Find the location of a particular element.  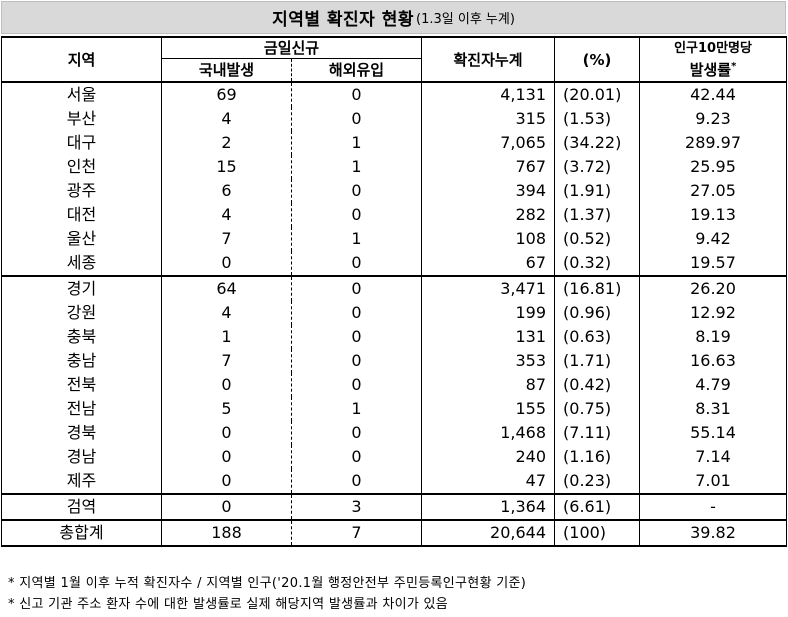

table-row: 검역 0 3 1,364 (6.61) - is located at coordinates (394, 506).